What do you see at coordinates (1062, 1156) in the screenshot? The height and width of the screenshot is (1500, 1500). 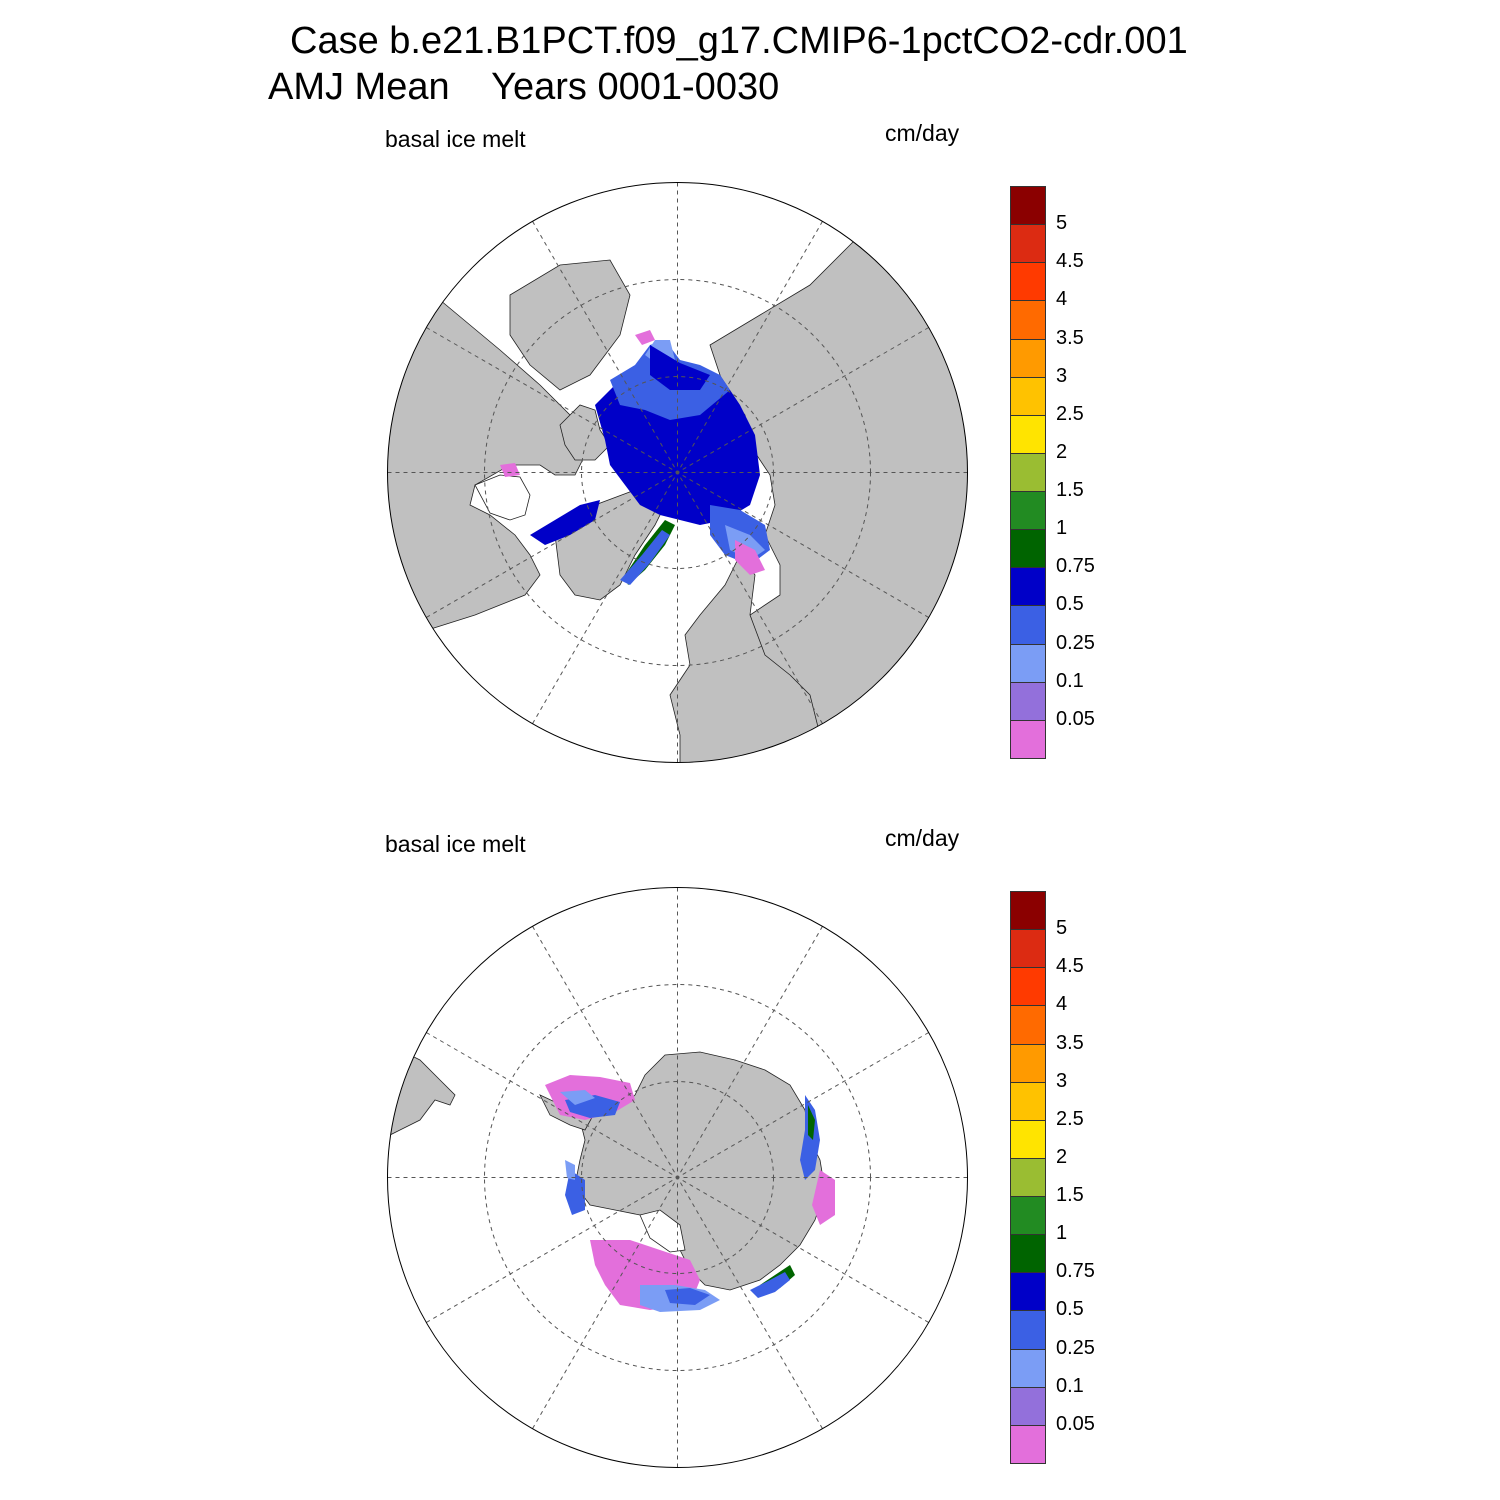 I see `south-colorbar-tick-label: 2` at bounding box center [1062, 1156].